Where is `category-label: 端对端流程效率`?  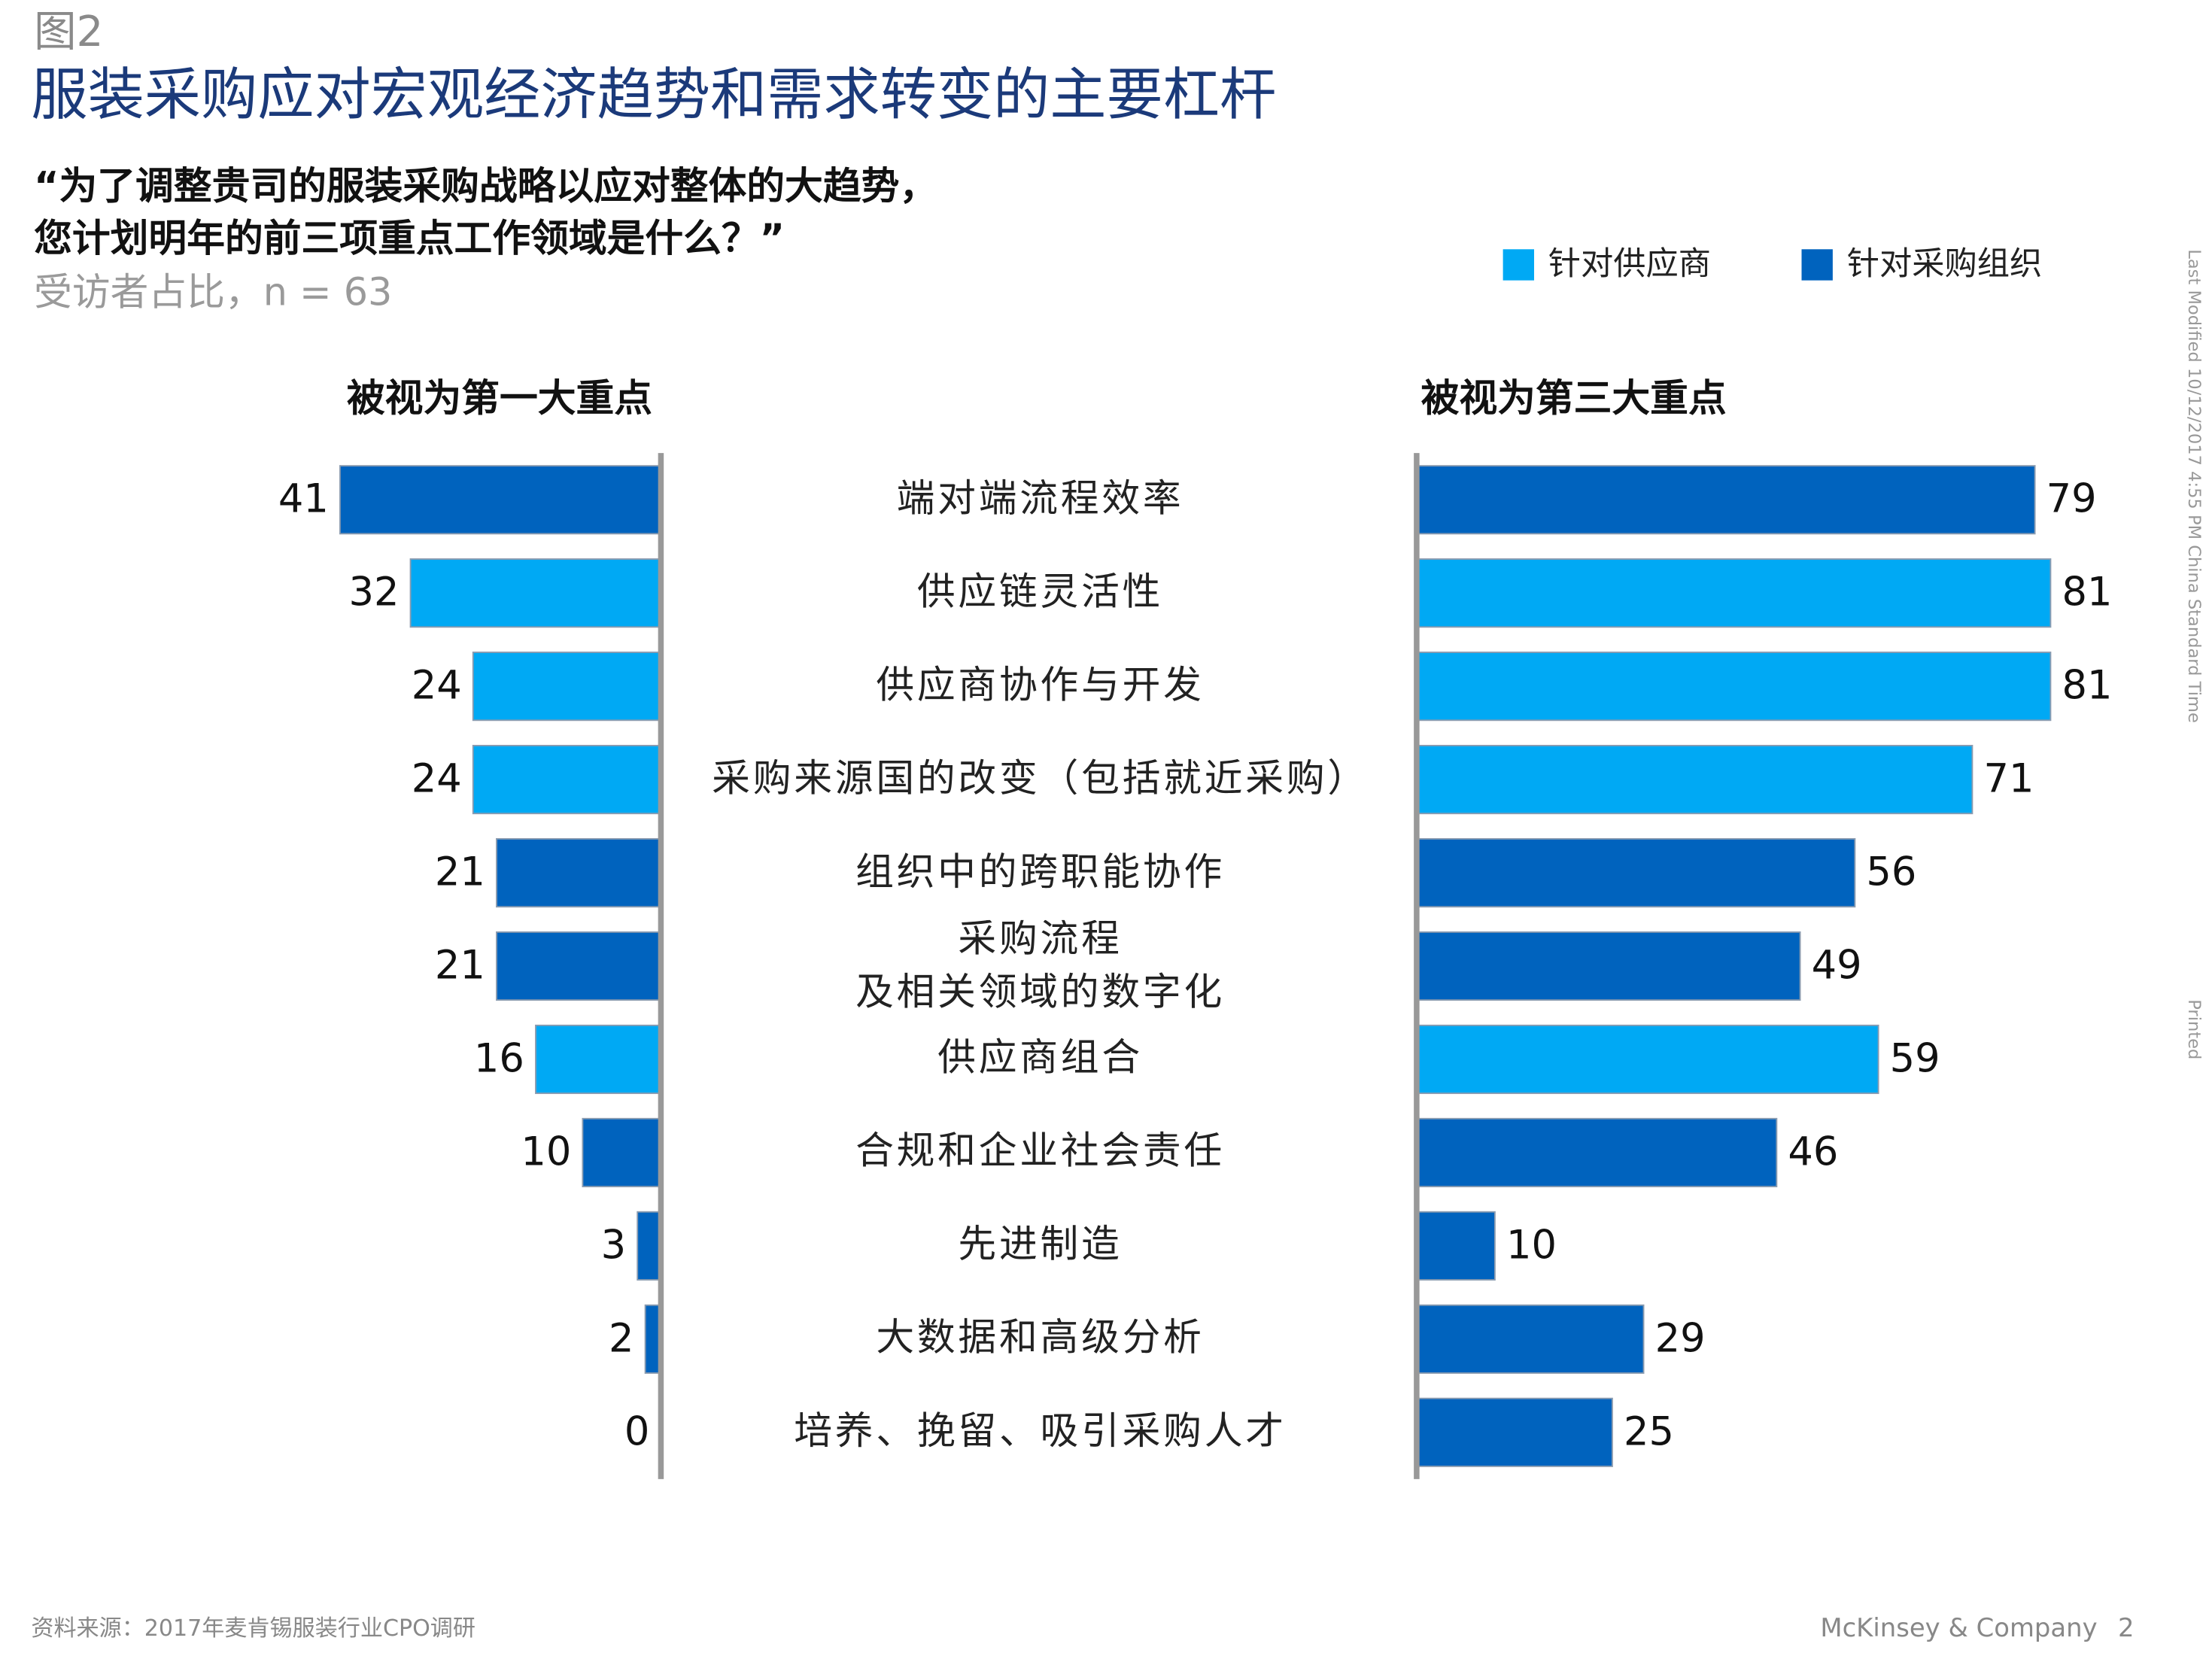 category-label: 端对端流程效率 is located at coordinates (1040, 499).